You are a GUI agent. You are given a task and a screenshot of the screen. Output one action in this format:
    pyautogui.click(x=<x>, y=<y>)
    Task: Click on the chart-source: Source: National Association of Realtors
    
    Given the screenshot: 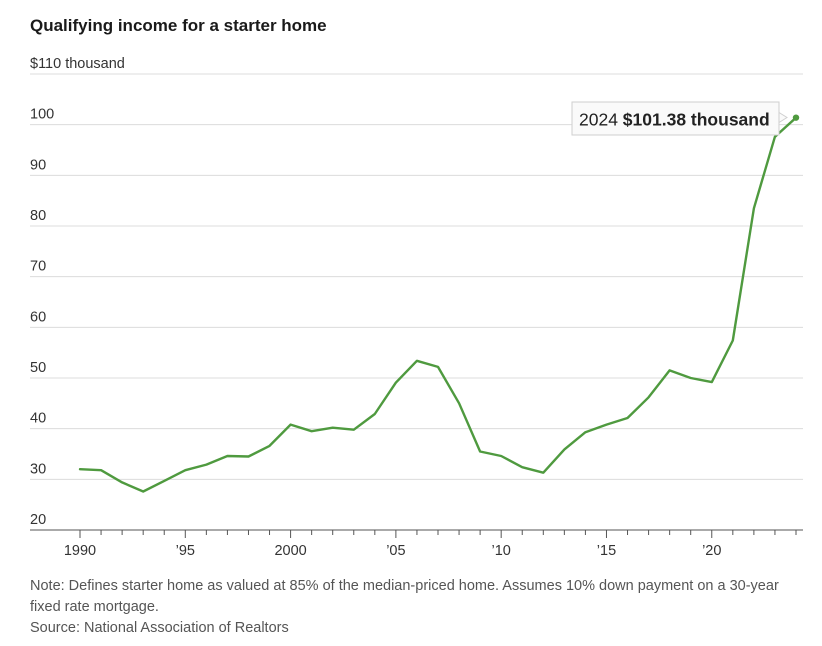 What is the action you would take?
    pyautogui.click(x=159, y=628)
    